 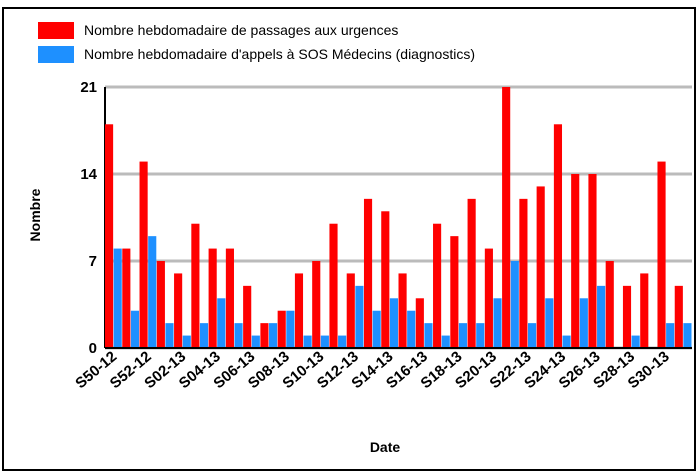 I want to click on x-axis-label: Date, so click(x=385, y=447).